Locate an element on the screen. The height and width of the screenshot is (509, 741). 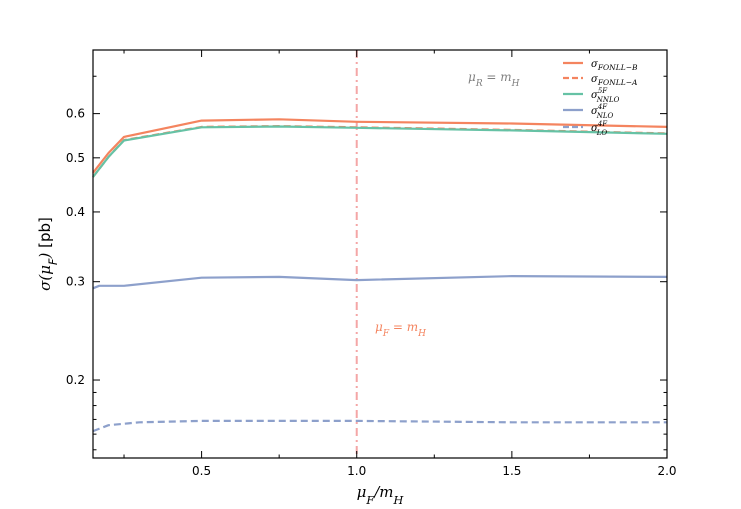
y-axis-label: σ(μF) [pb] is located at coordinates (48, 254).